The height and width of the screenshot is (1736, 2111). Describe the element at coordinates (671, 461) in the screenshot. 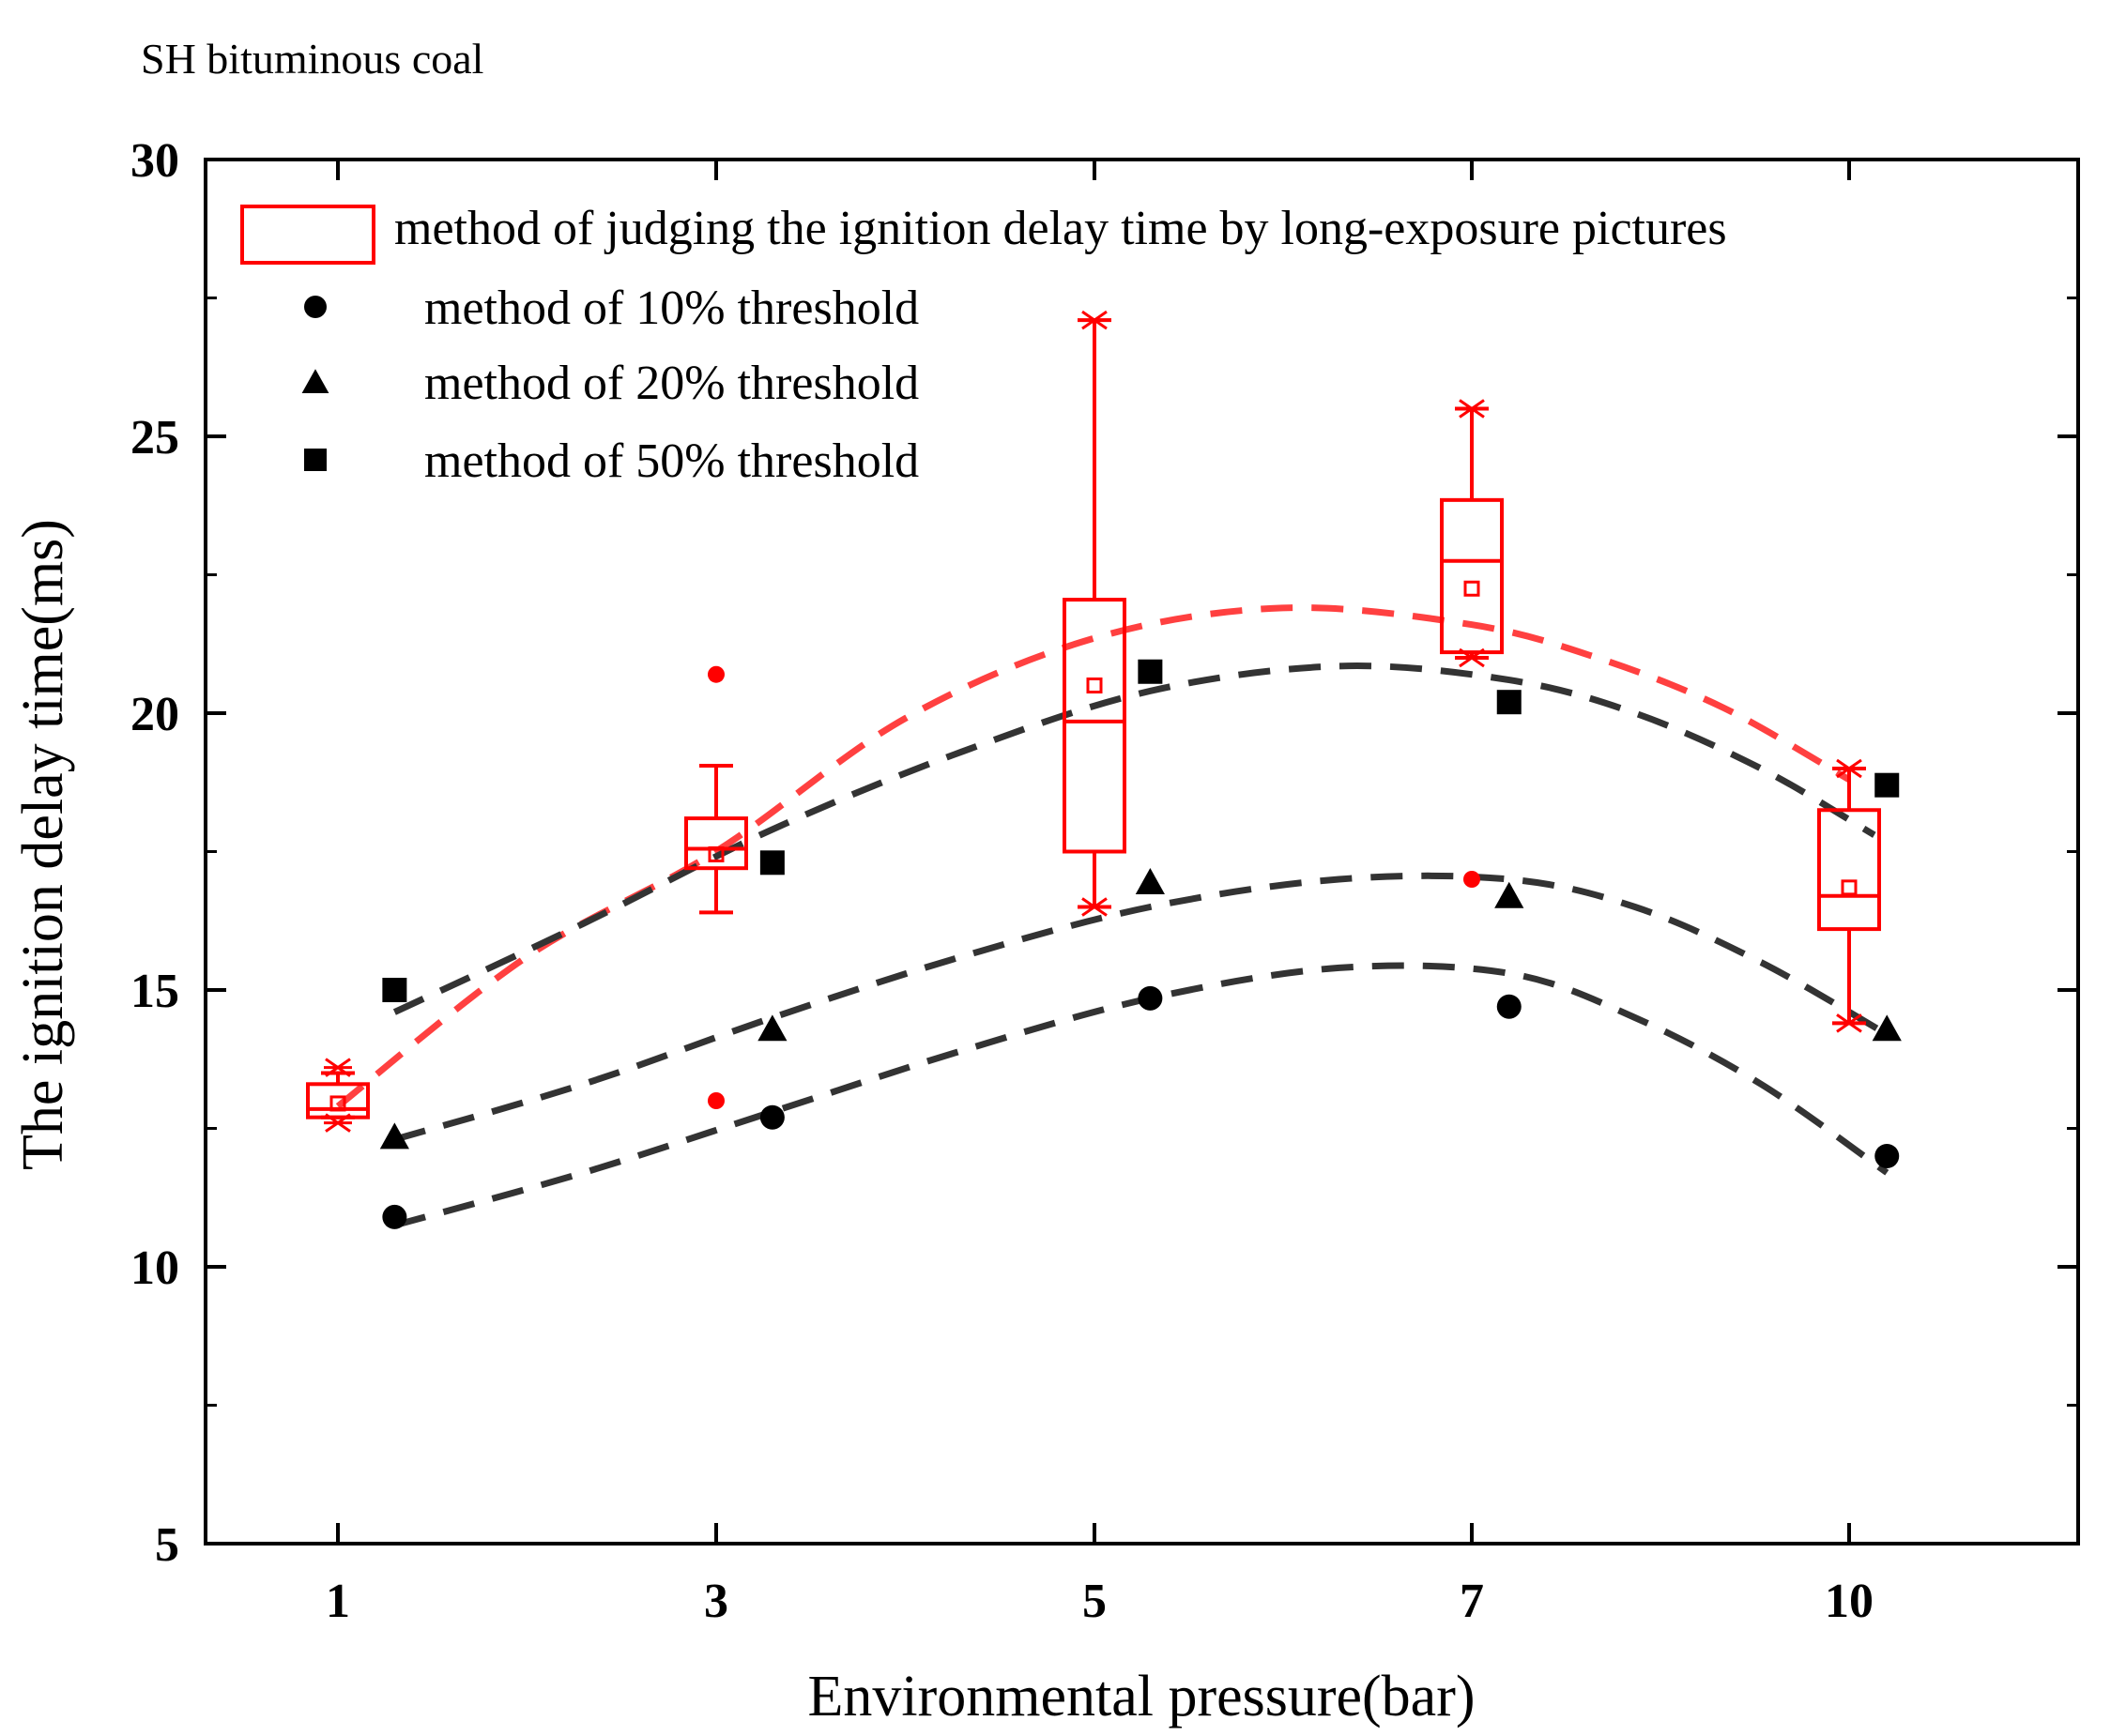

I see `legend-label-square: method of 50% threshold` at that location.